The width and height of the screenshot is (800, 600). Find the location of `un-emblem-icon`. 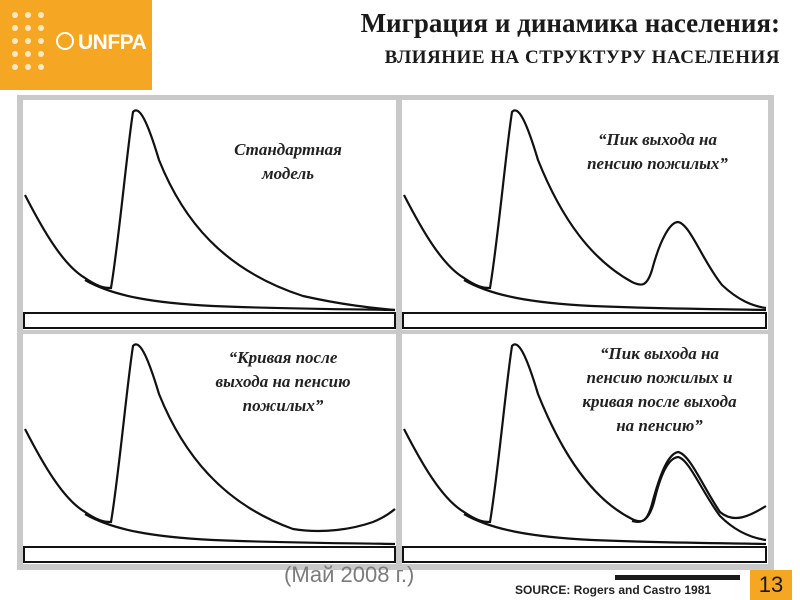

un-emblem-icon is located at coordinates (65, 41).